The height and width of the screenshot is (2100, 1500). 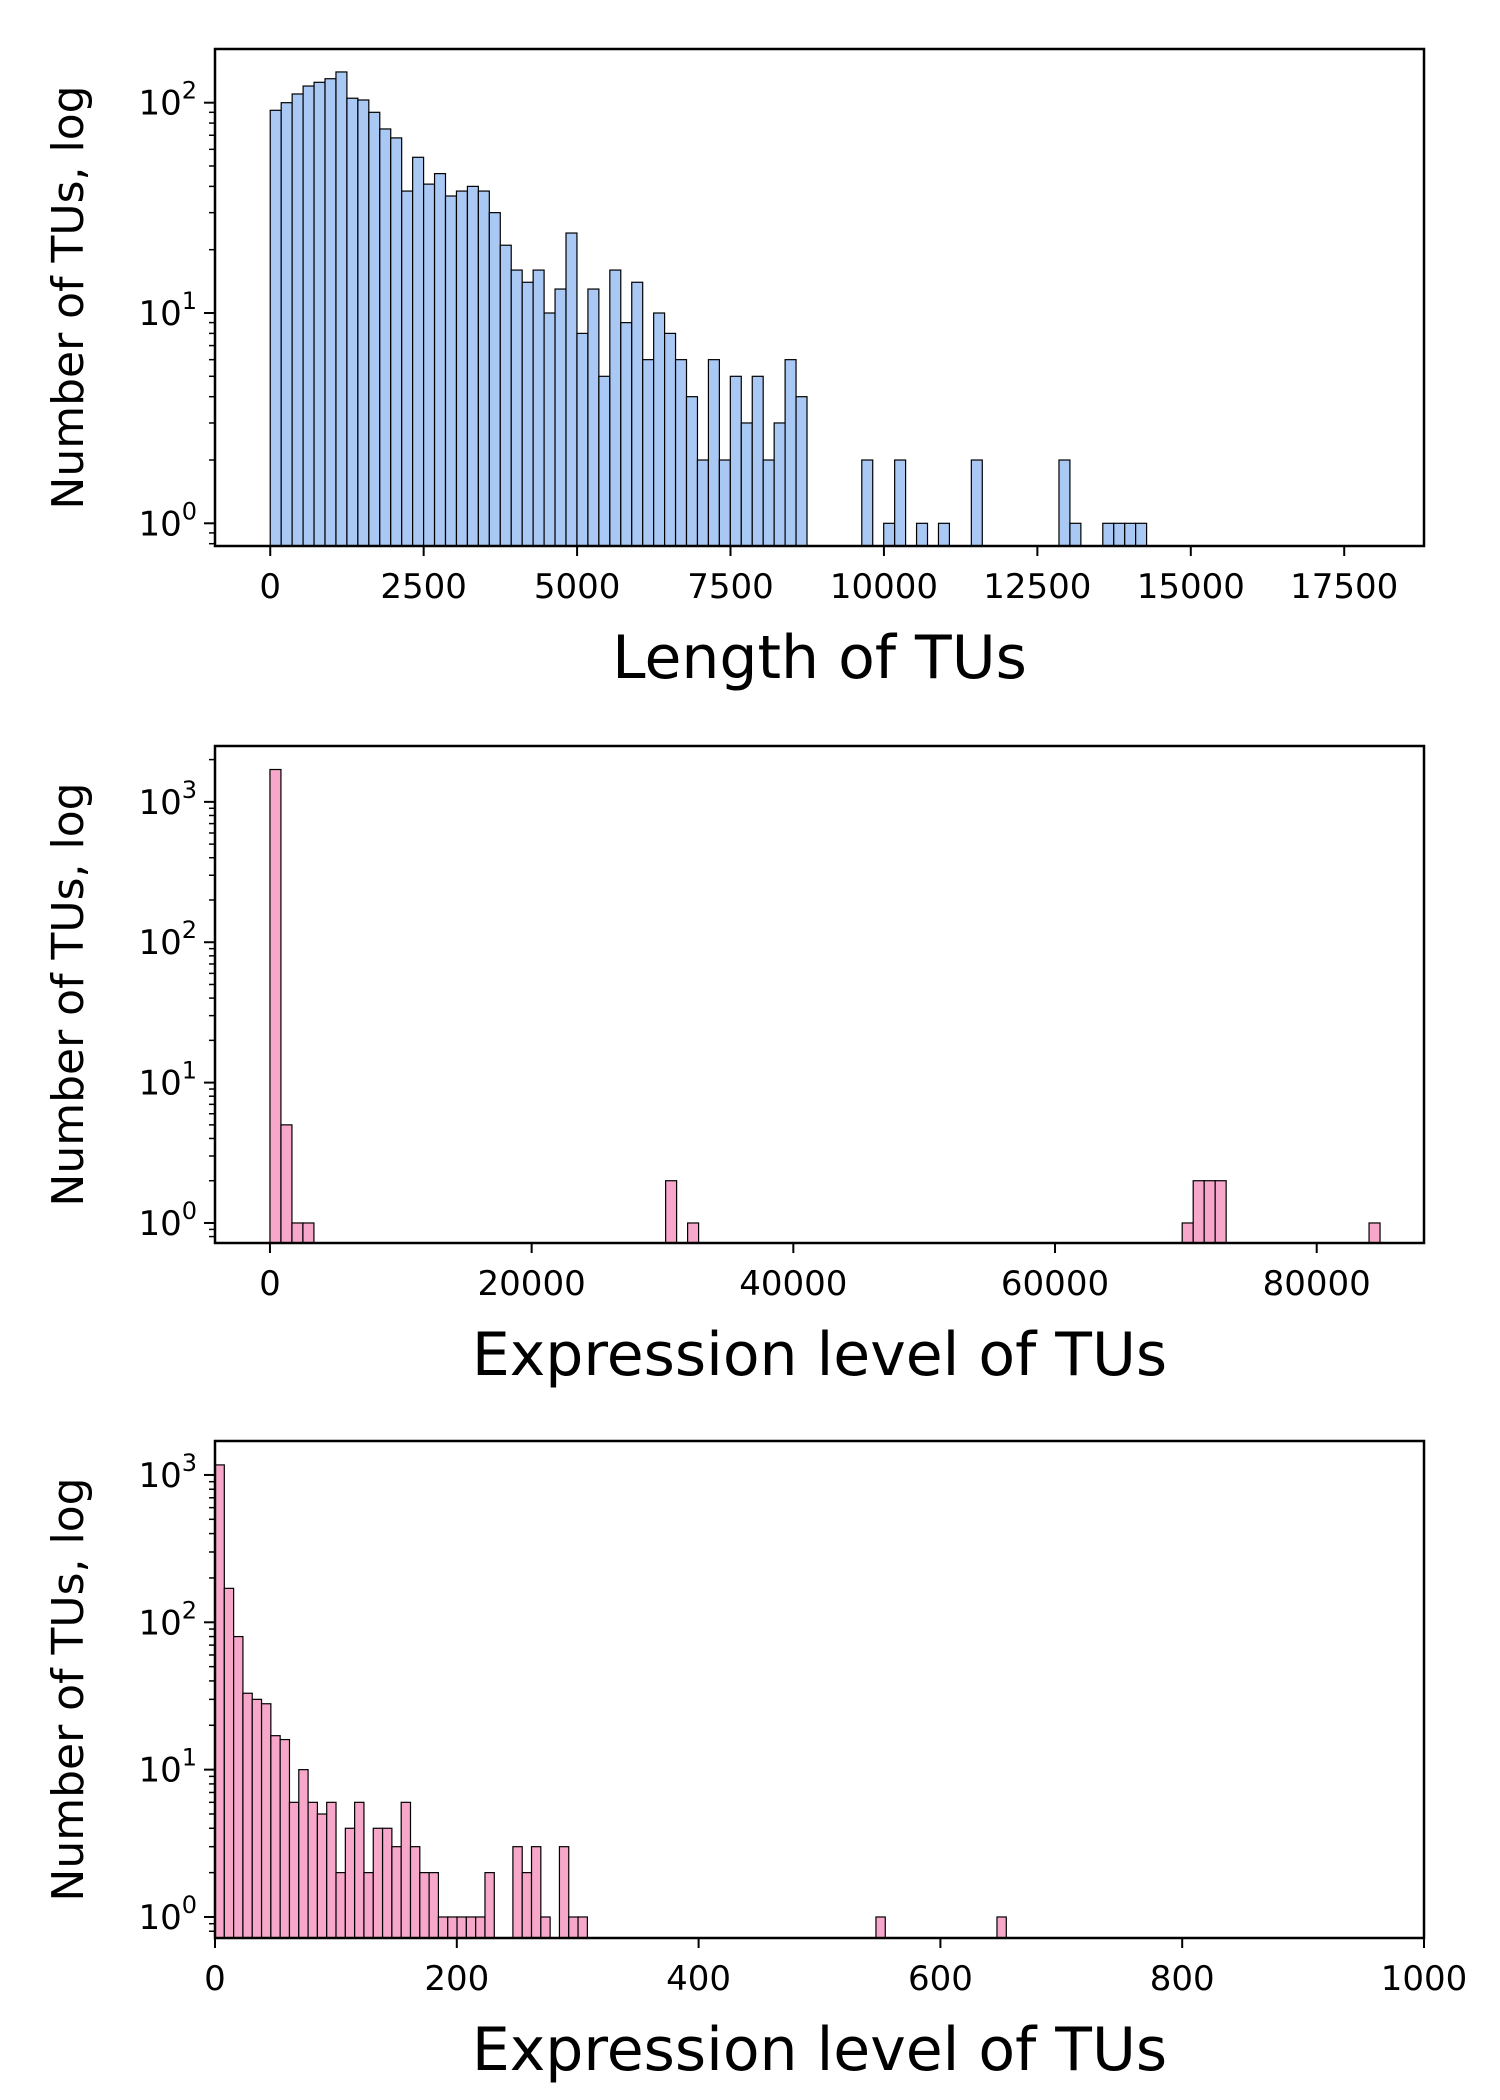 What do you see at coordinates (819, 2050) in the screenshot?
I see `chart-3-x-axis-label: Expression level of TUs` at bounding box center [819, 2050].